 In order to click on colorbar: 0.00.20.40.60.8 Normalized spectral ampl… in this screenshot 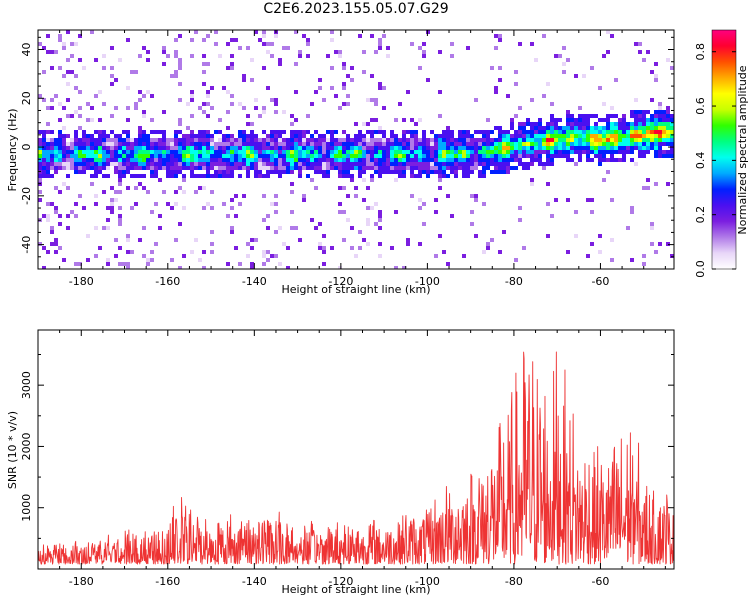, I will do `click(721, 153)`.